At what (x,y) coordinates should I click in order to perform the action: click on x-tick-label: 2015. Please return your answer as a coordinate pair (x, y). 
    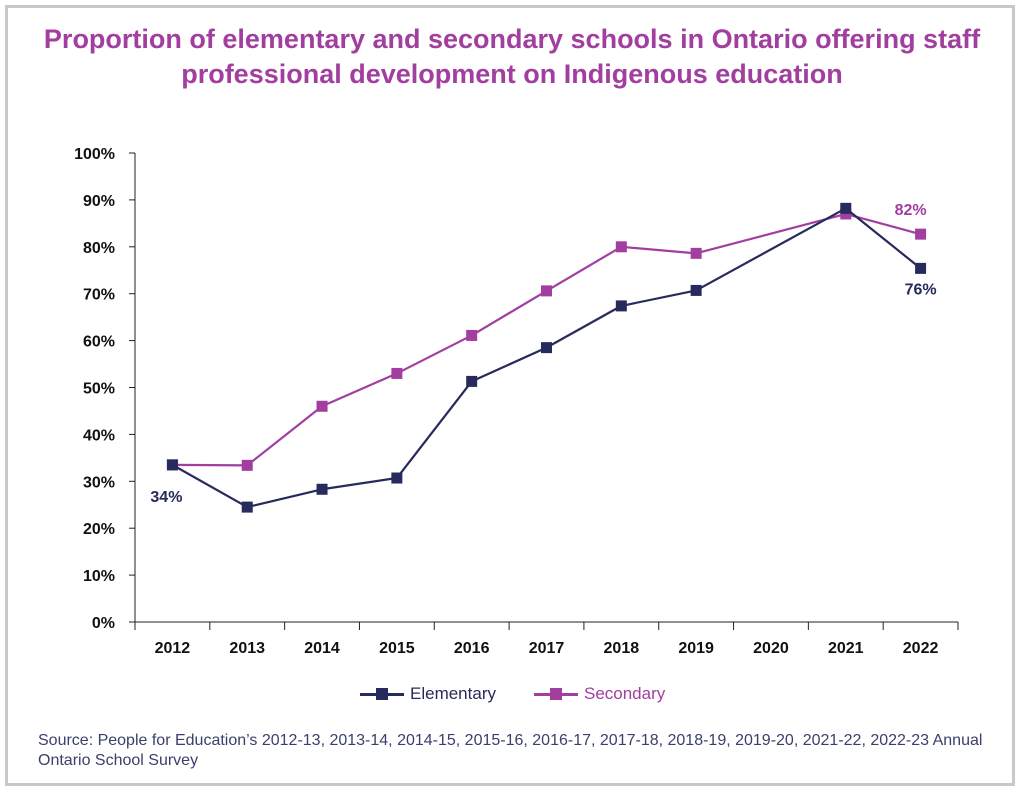
    Looking at the image, I should click on (397, 648).